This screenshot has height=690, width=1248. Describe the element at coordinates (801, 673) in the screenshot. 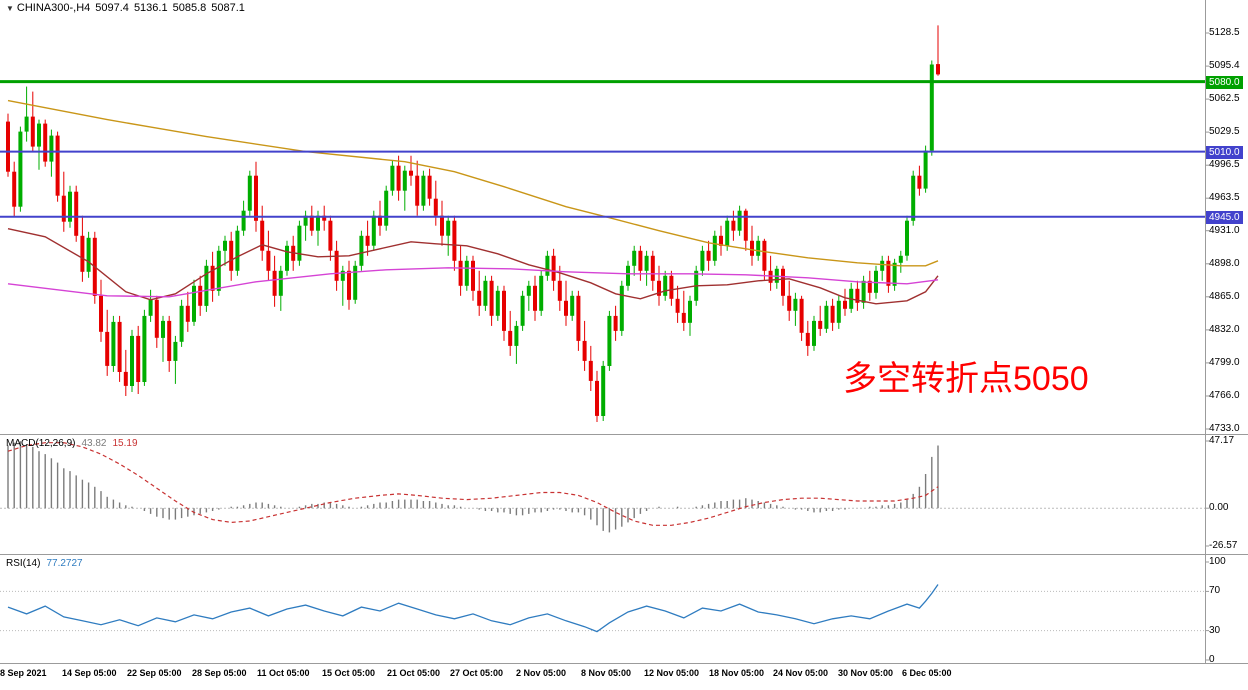

I see `time-axis-label: 24 Nov 05:00` at that location.